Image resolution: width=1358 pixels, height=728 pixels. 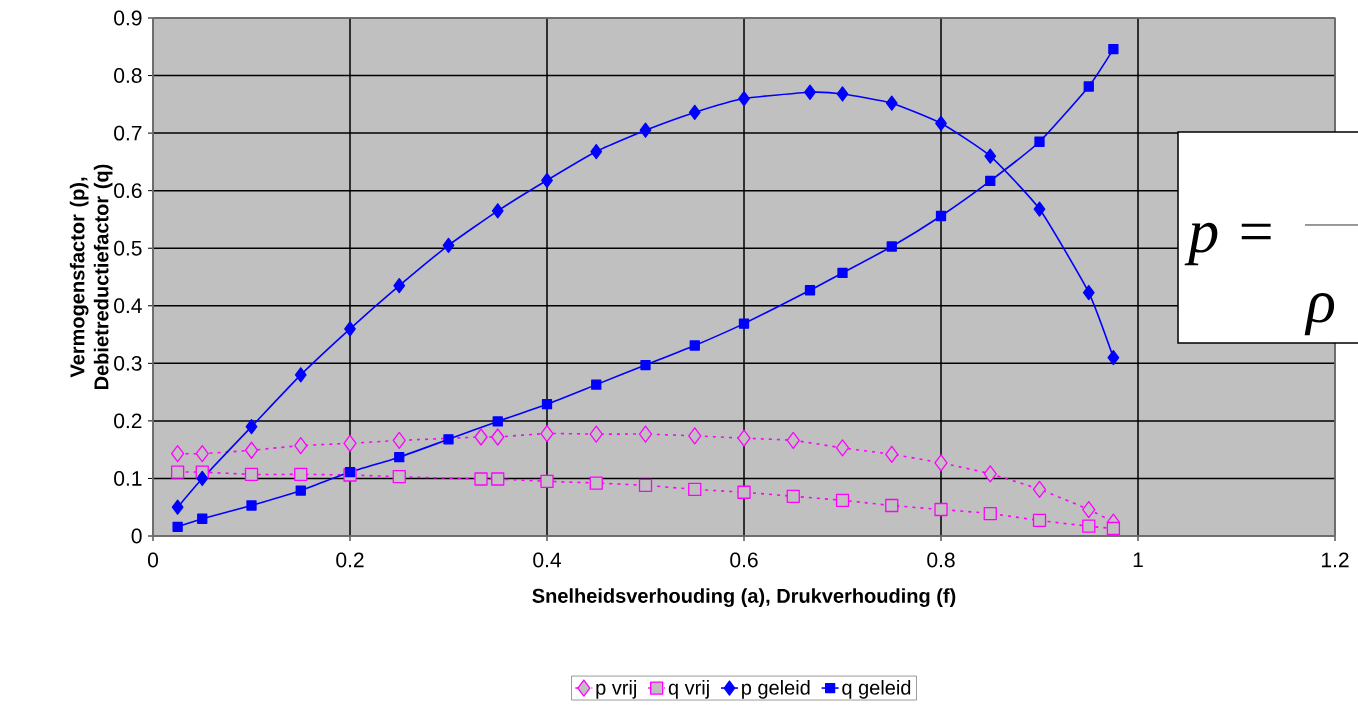 I want to click on legend-label: p vrij, so click(x=616, y=689).